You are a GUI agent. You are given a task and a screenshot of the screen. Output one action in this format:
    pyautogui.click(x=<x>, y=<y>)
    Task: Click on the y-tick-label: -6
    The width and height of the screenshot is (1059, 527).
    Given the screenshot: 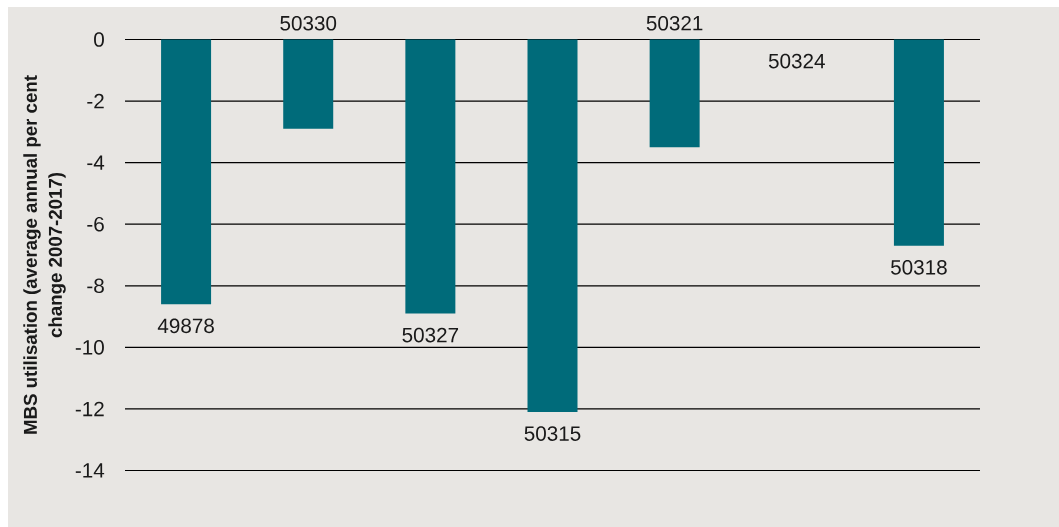 What is the action you would take?
    pyautogui.click(x=95, y=224)
    